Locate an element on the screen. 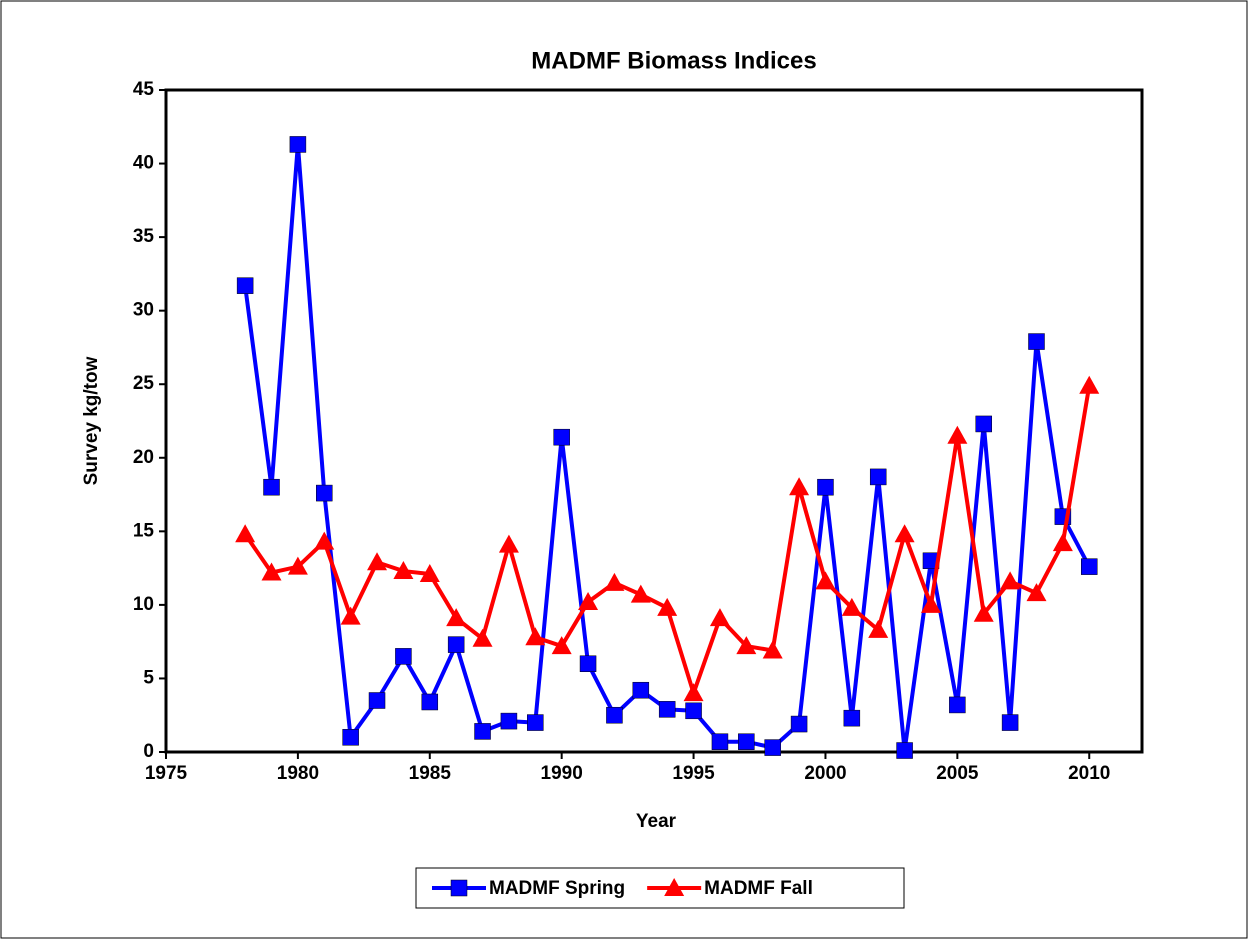 Image resolution: width=1249 pixels, height=945 pixels. y-tick-label: 40 is located at coordinates (143, 163).